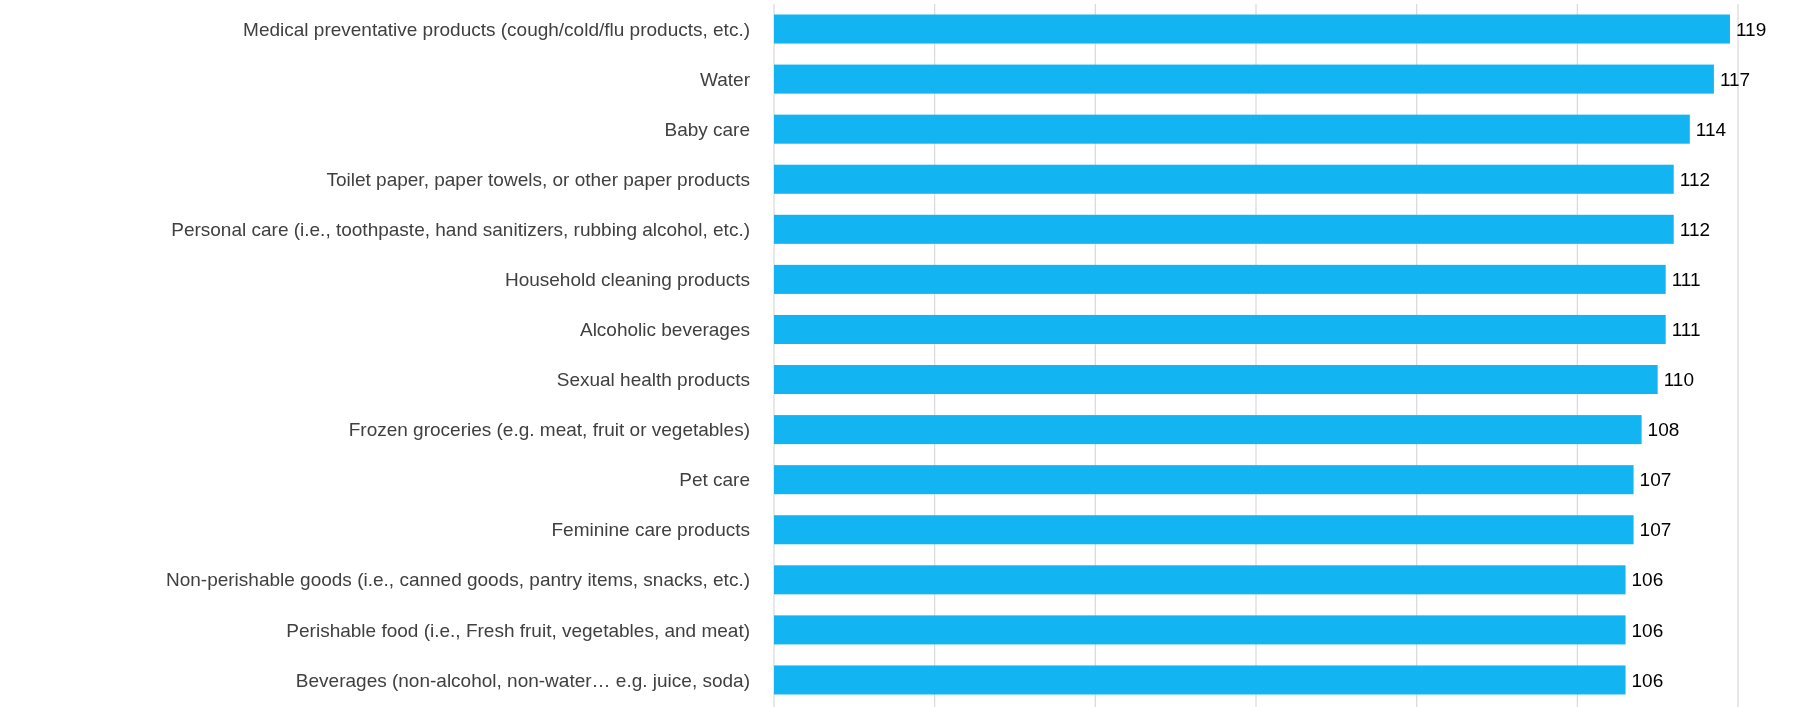 This screenshot has width=1793, height=707. I want to click on data-label: 110, so click(1678, 380).